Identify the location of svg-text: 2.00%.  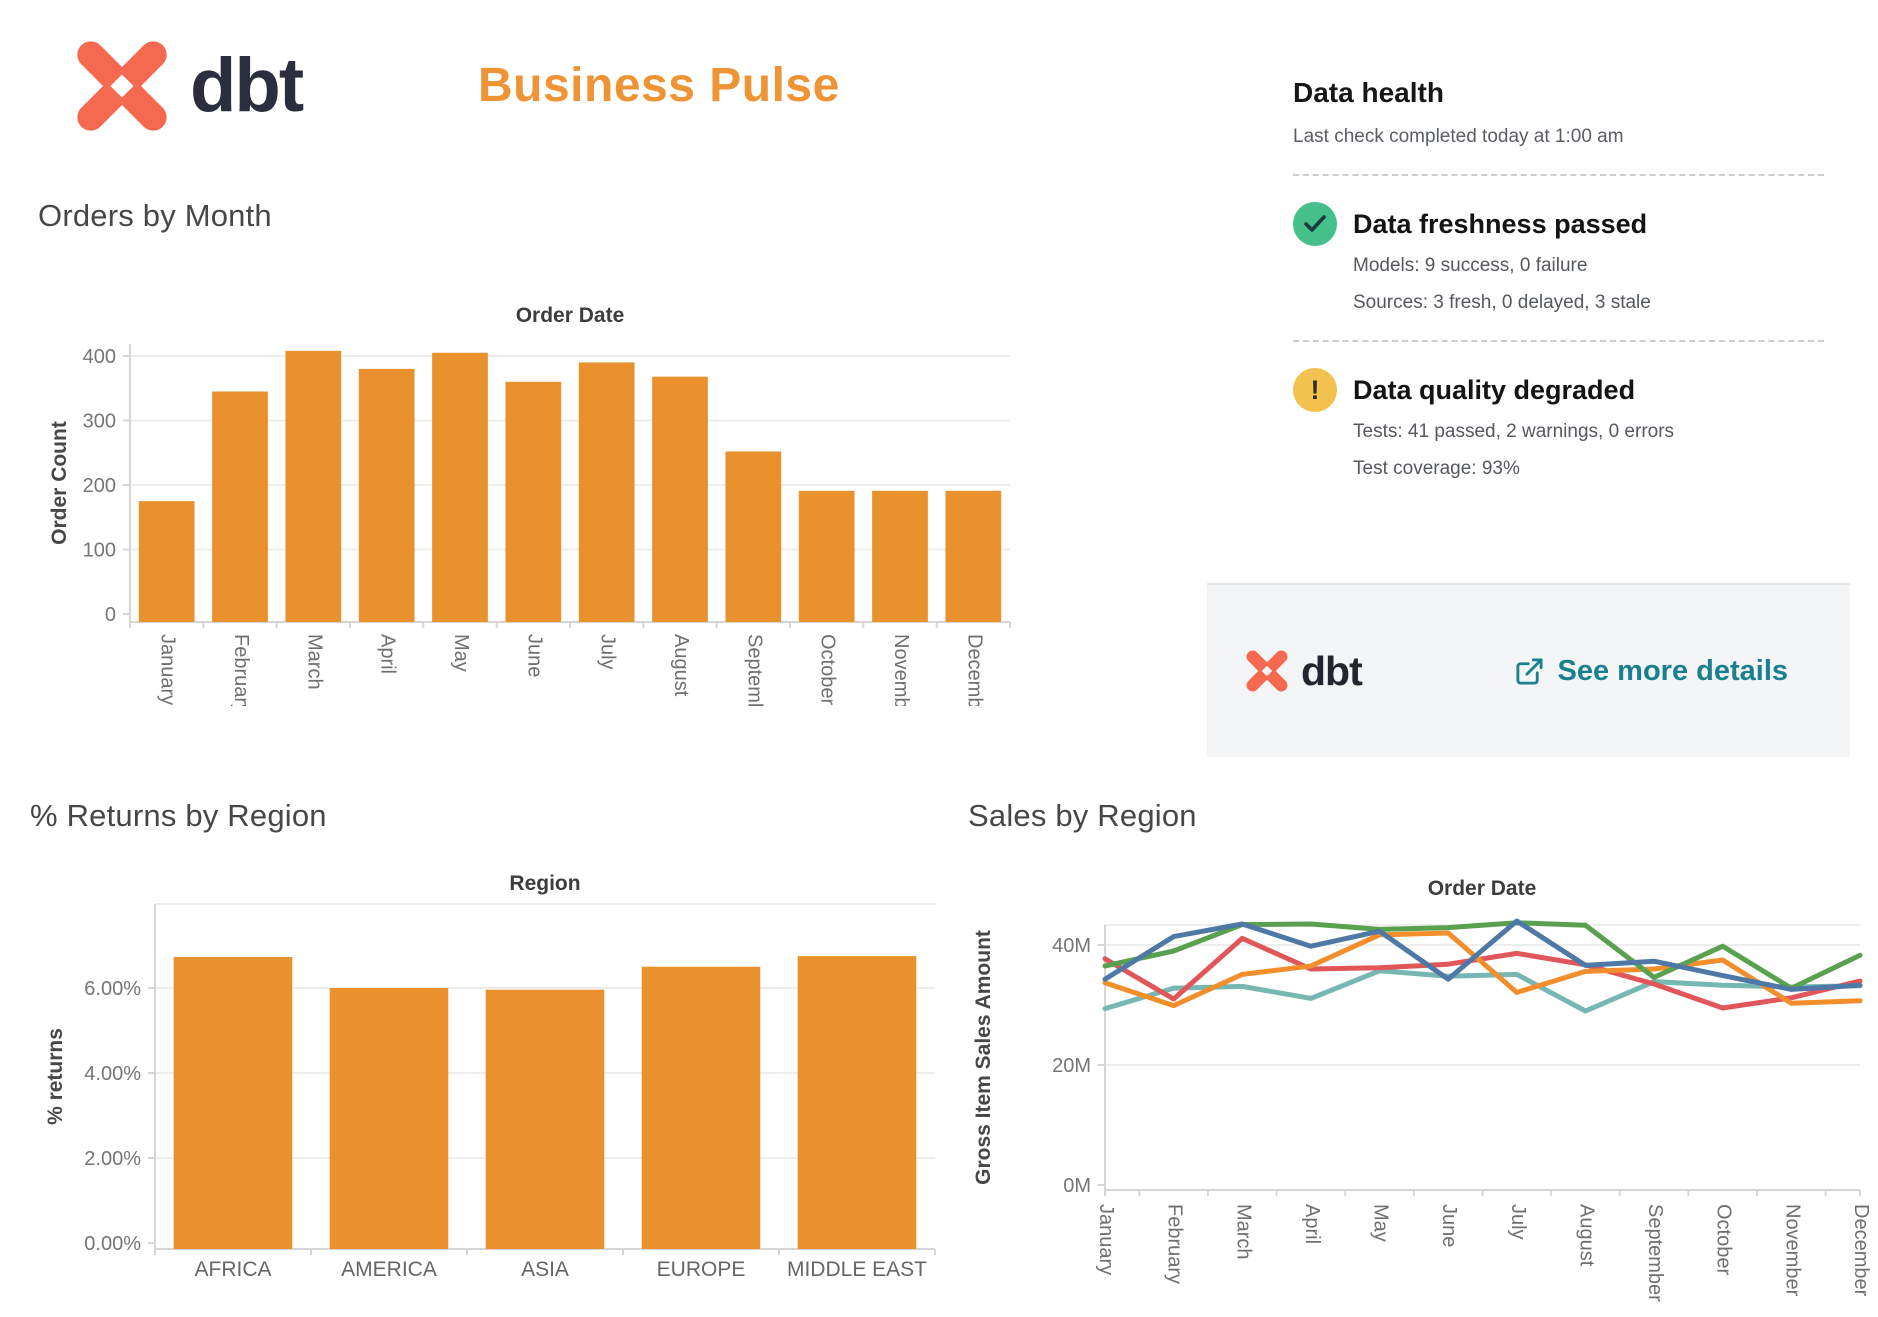
(112, 1159).